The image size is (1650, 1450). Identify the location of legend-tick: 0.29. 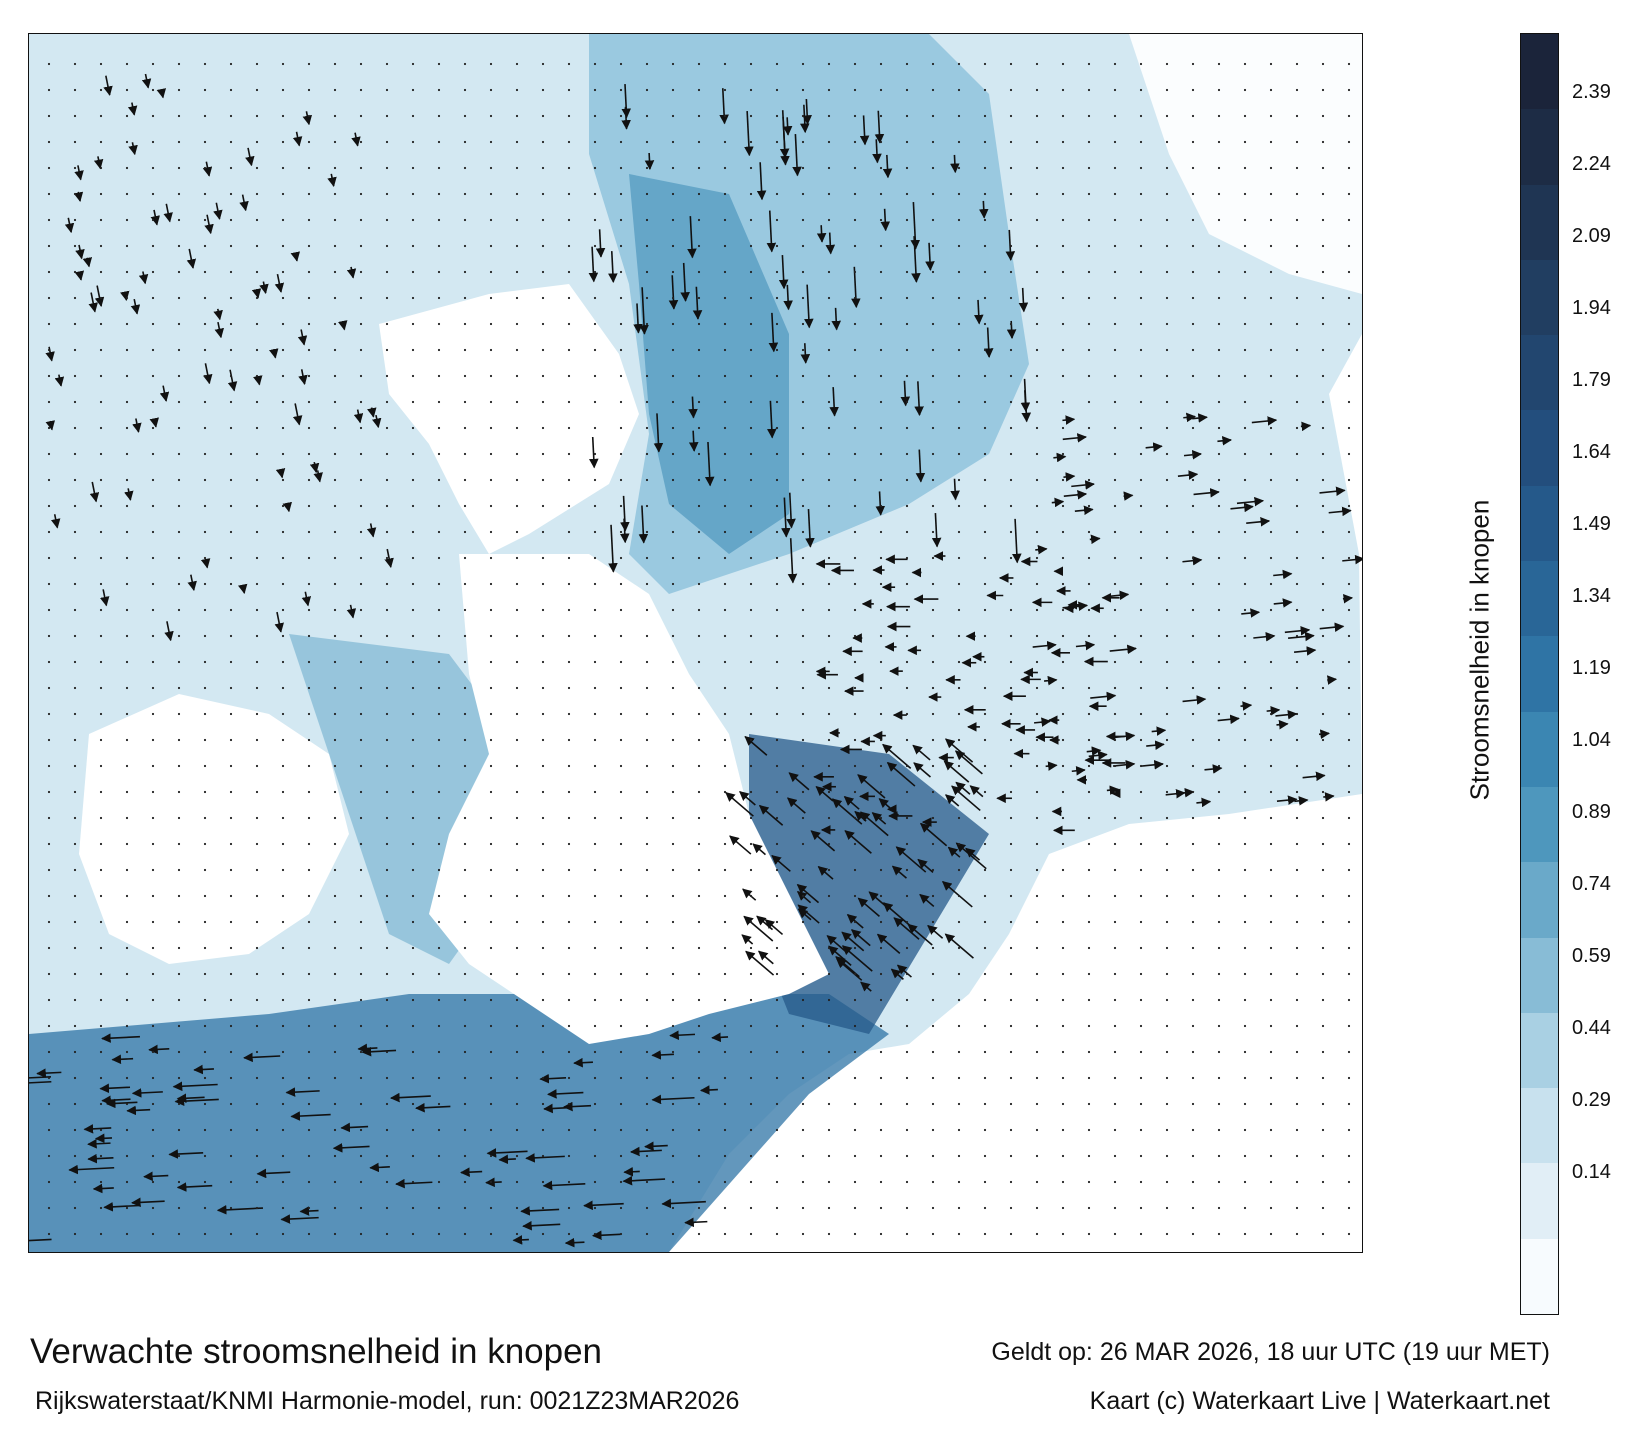
(1591, 1100).